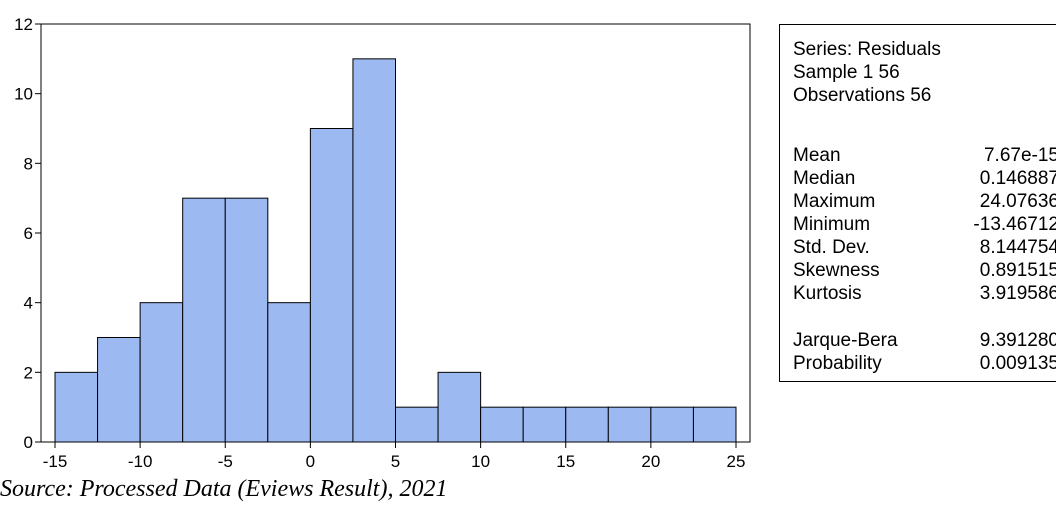 The height and width of the screenshot is (509, 1056). Describe the element at coordinates (862, 95) in the screenshot. I see `observations-label: Observations 56` at that location.